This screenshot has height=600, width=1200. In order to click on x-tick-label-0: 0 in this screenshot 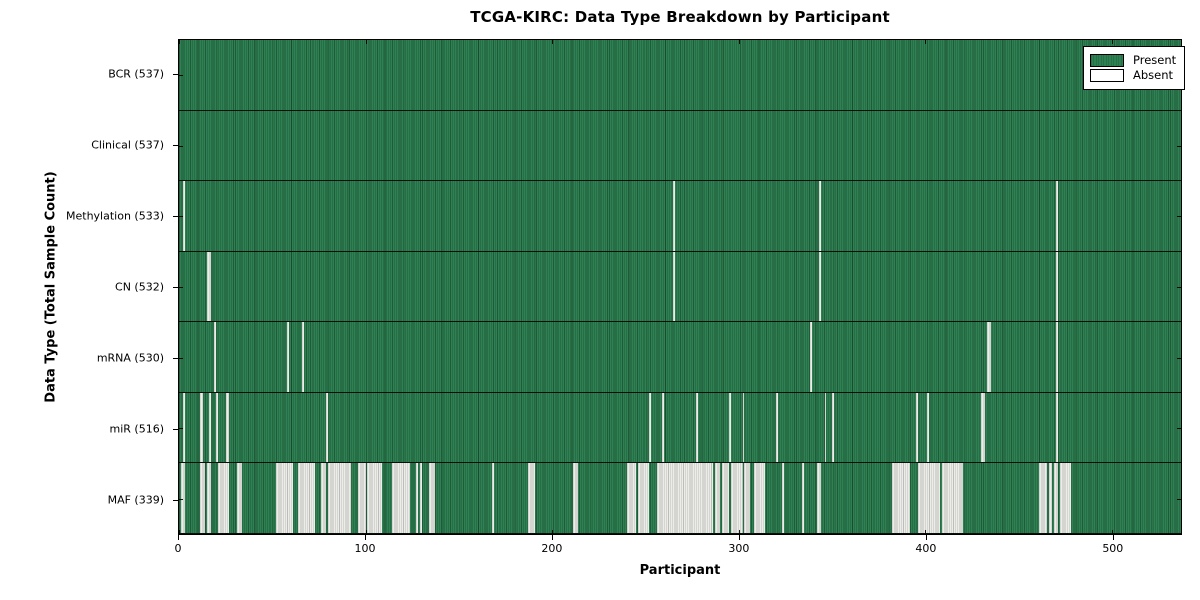, I will do `click(178, 548)`.